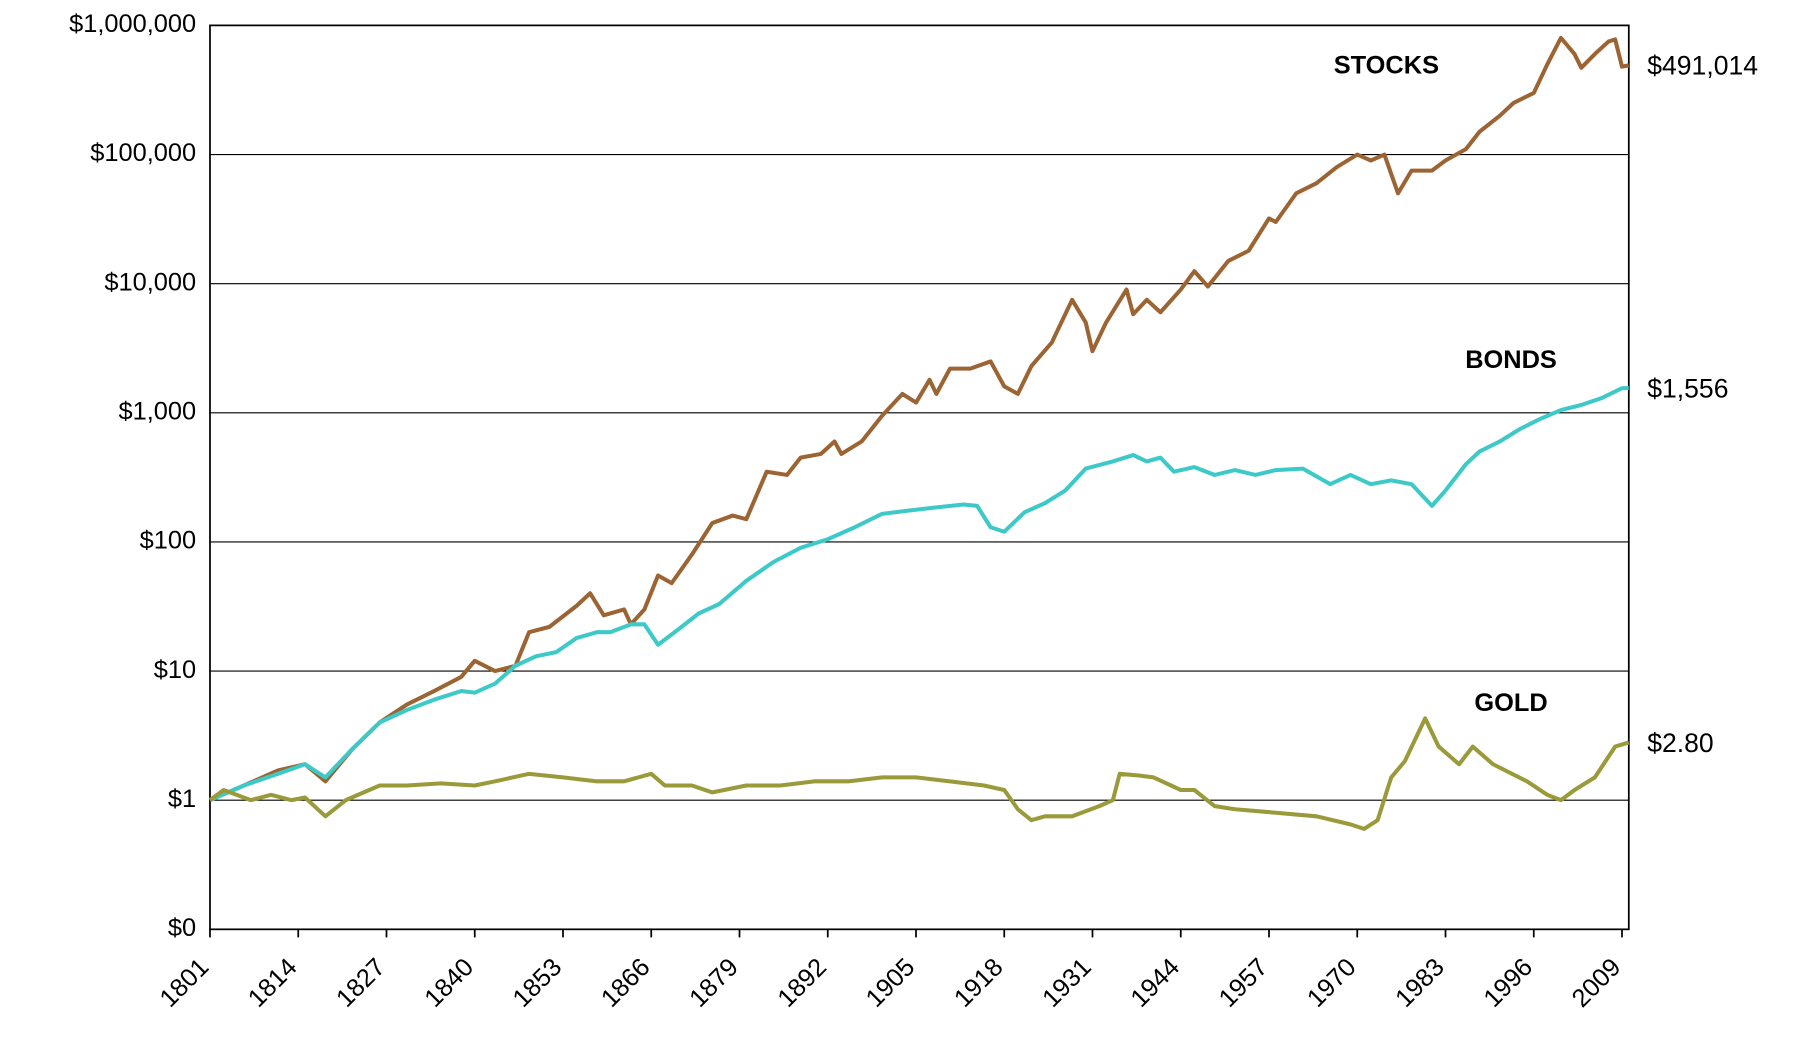  I want to click on series-name: STOCKS, so click(1386, 66).